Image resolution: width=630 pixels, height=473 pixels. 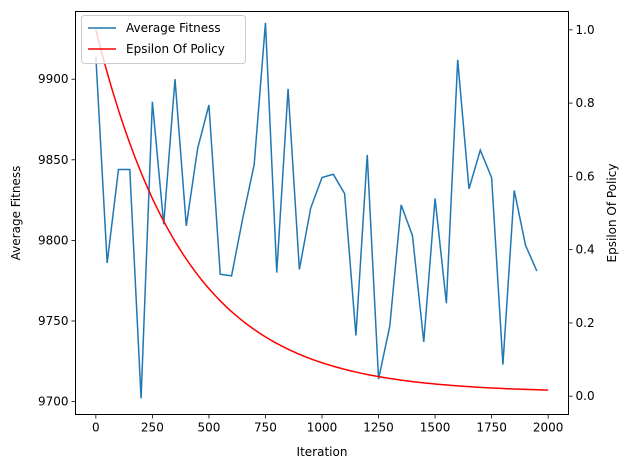 What do you see at coordinates (96, 428) in the screenshot?
I see `x-tick-label: 0` at bounding box center [96, 428].